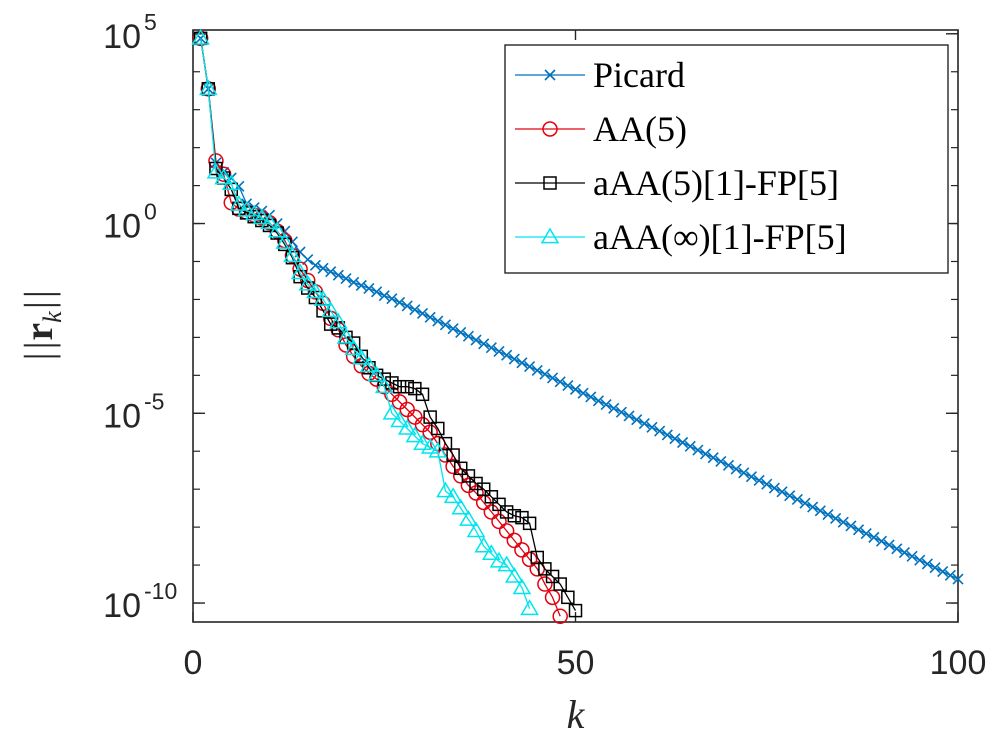 The width and height of the screenshot is (997, 736). Describe the element at coordinates (601, 129) in the screenshot. I see `legend-entry-1: AA(5)` at that location.